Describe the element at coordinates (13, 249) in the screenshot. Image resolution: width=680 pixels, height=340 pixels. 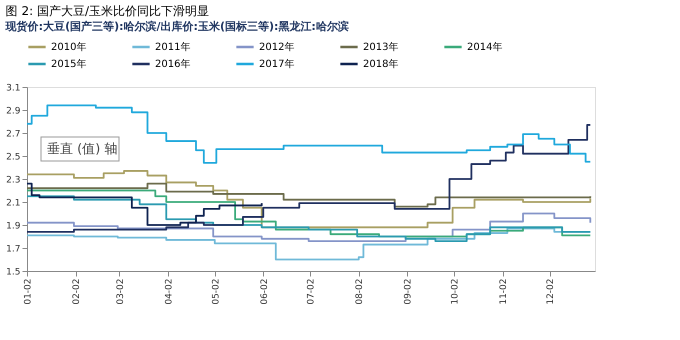
I see `y-tick-label: 1.7` at that location.